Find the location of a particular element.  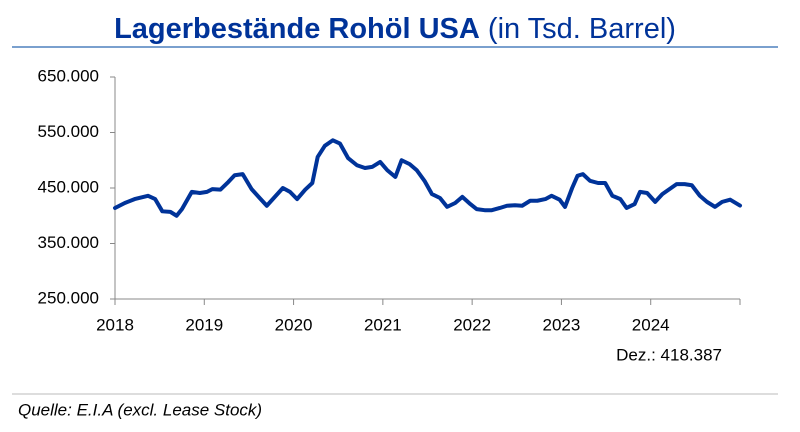

source: Quelle: E.I.A (excl. Lease Stock) is located at coordinates (140, 409).